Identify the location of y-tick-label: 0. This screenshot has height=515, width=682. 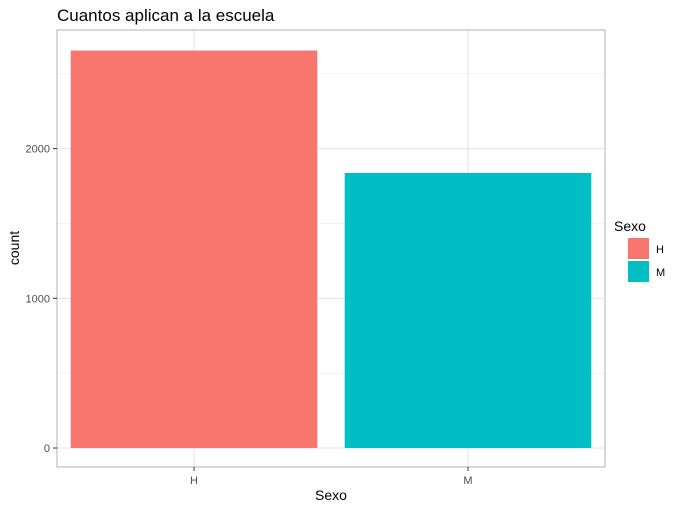
(47, 449).